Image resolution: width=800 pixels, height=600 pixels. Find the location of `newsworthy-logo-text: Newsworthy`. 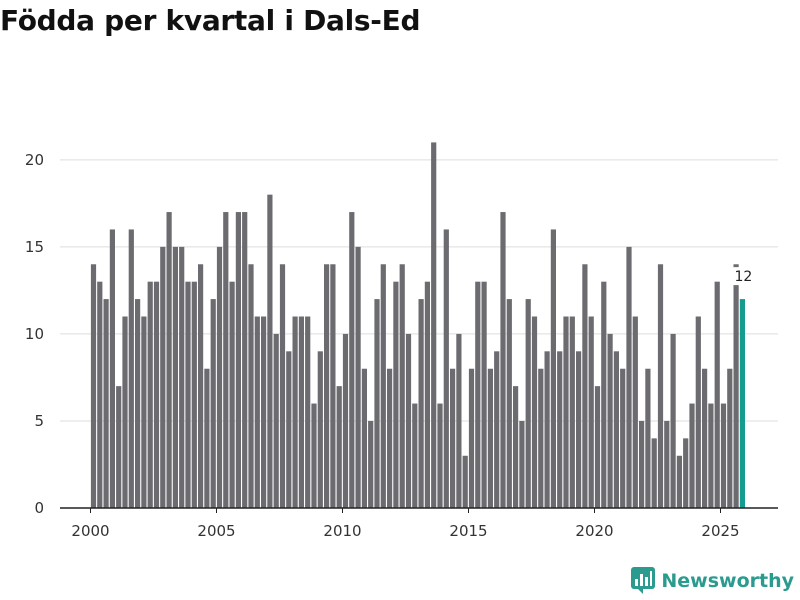

newsworthy-logo-text: Newsworthy is located at coordinates (727, 580).